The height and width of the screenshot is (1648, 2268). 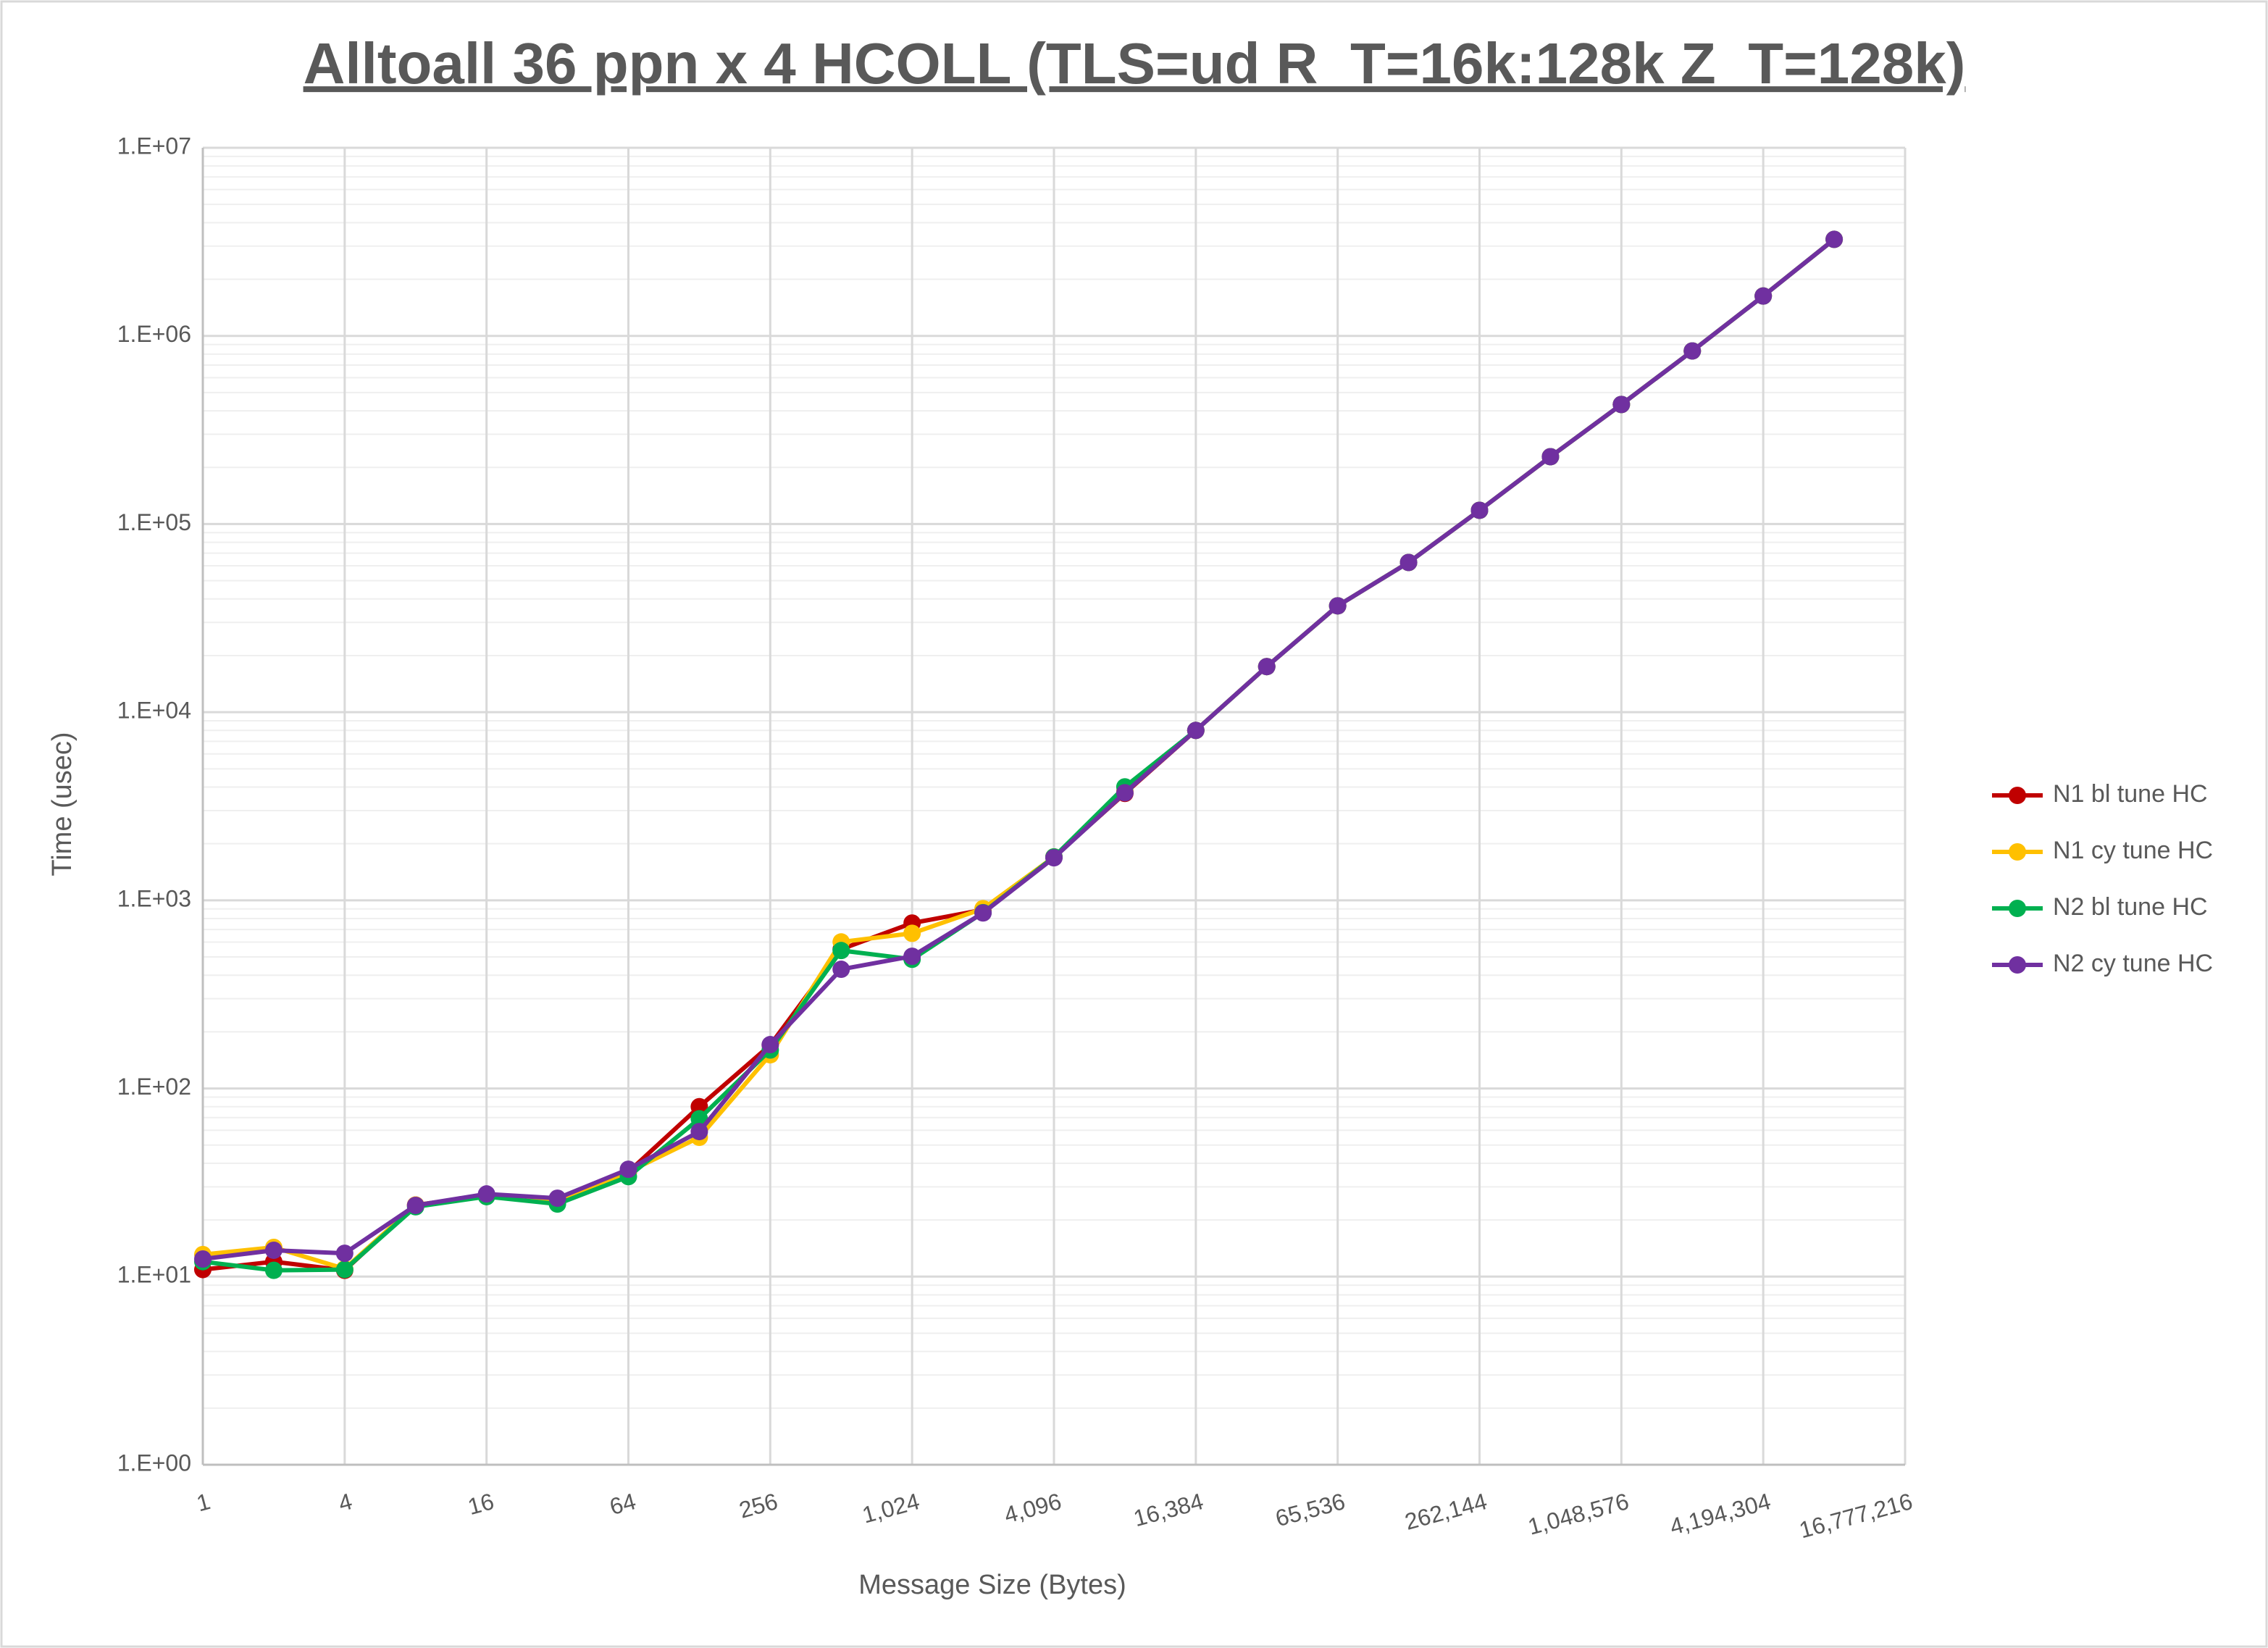 I want to click on legend-label: N2 bl tune HC, so click(x=2131, y=907).